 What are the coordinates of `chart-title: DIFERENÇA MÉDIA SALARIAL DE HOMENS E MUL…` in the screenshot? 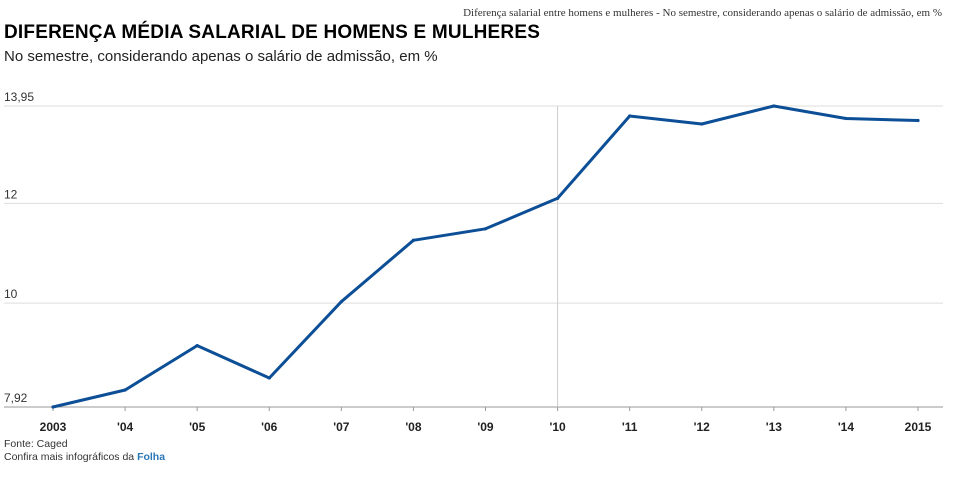 It's located at (272, 32).